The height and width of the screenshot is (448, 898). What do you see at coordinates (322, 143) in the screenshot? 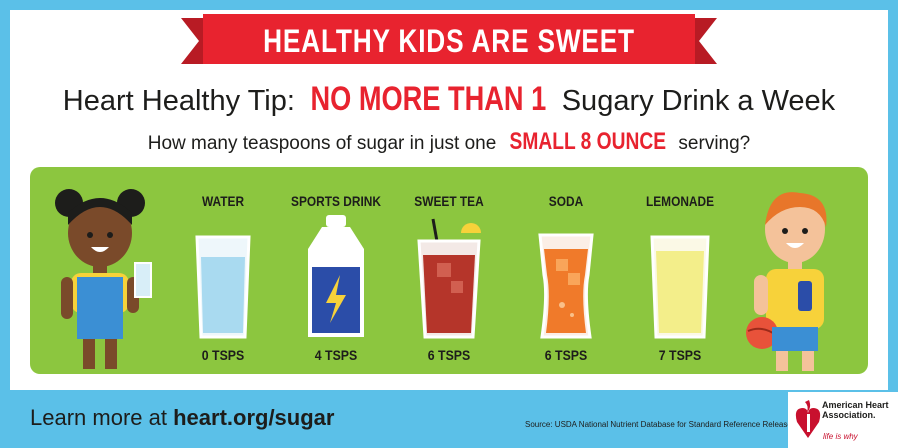
I see `question-prefix: How many teaspoons of sugar in just one` at bounding box center [322, 143].